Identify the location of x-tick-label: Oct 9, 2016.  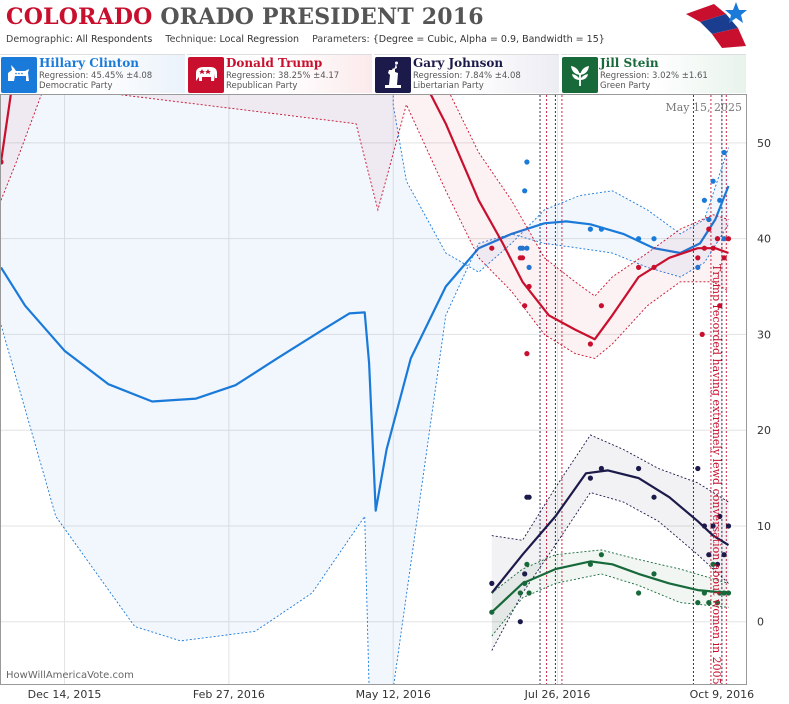
(722, 694).